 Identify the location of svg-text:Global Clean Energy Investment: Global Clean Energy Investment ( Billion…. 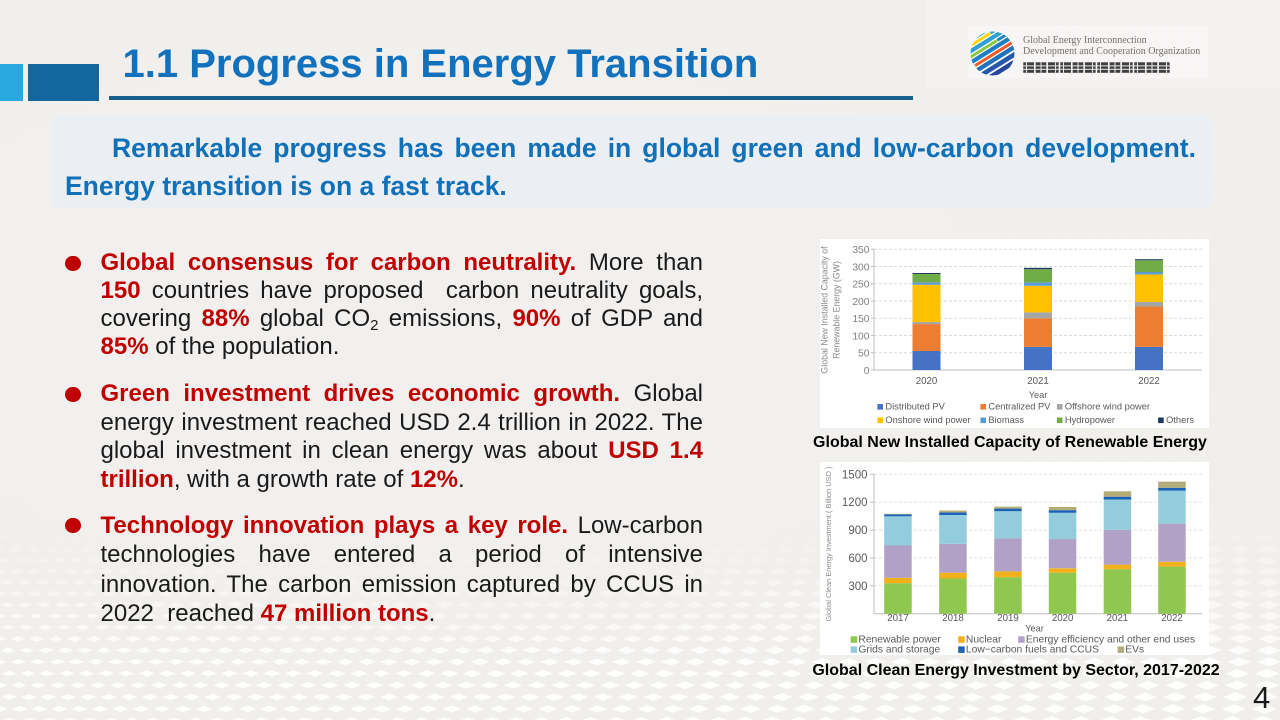
(828, 544).